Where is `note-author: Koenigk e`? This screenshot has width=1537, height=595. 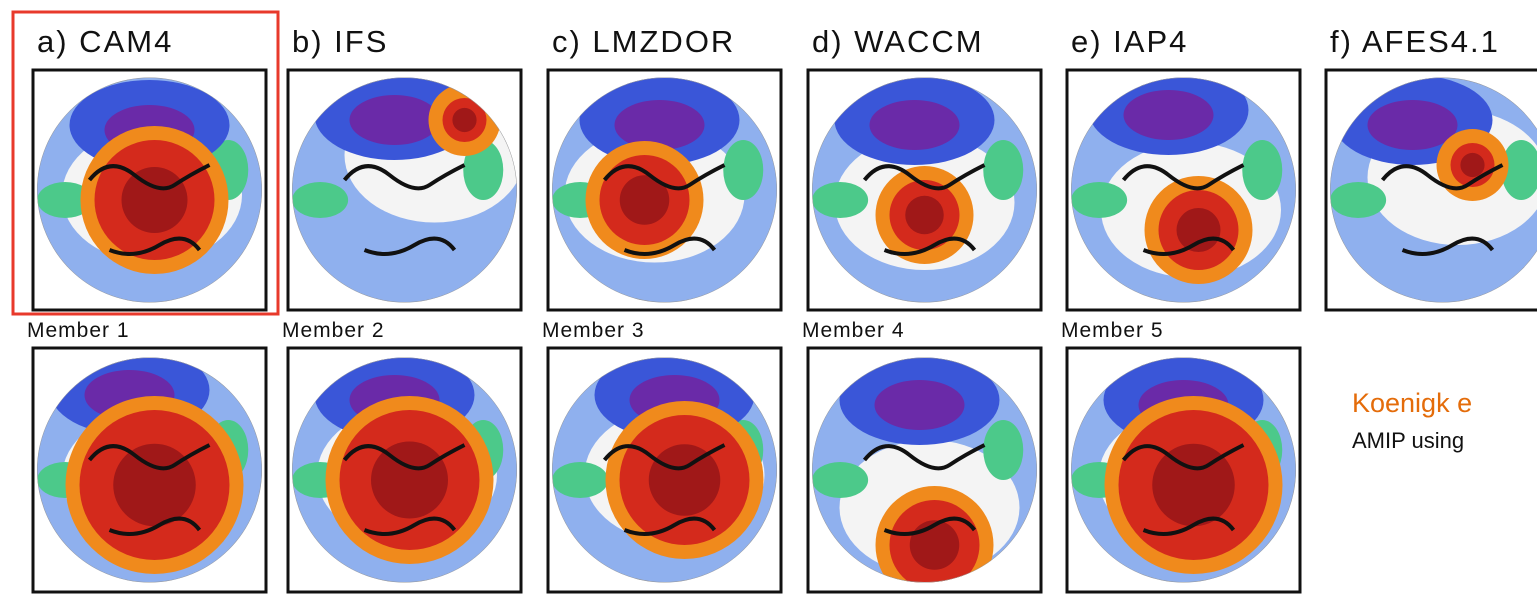
note-author: Koenigk e is located at coordinates (1412, 403).